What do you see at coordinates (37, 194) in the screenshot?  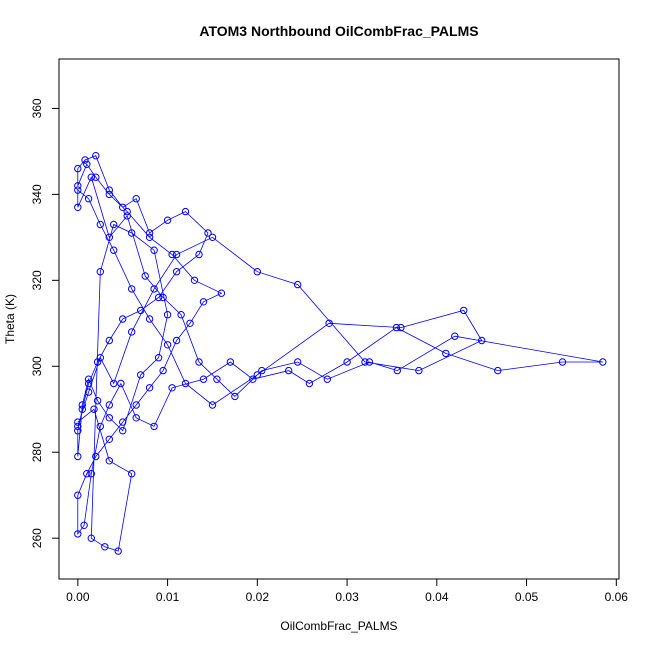 I see `y-tick-label: 340` at bounding box center [37, 194].